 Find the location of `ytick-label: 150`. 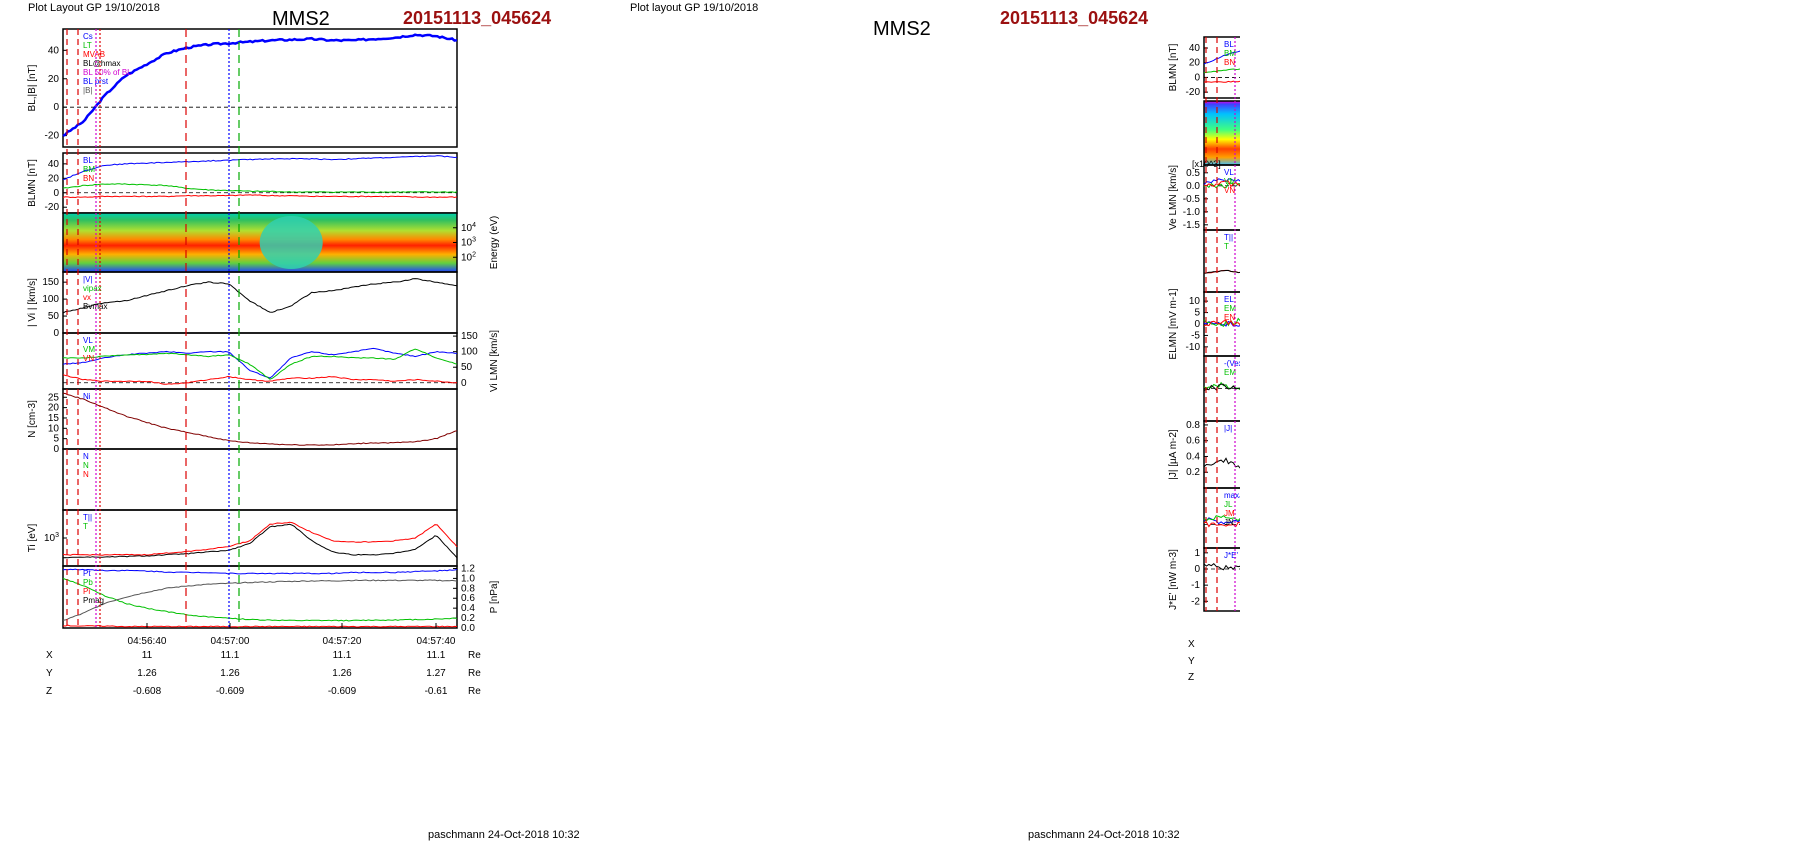

ytick-label: 150 is located at coordinates (469, 336).